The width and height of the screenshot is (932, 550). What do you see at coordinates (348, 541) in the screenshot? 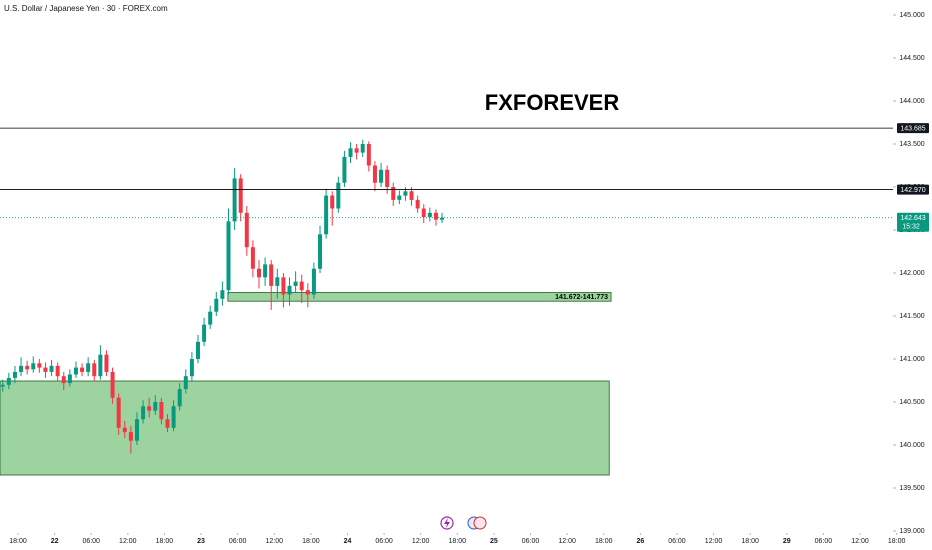
I see `x-tick-label: 24` at bounding box center [348, 541].